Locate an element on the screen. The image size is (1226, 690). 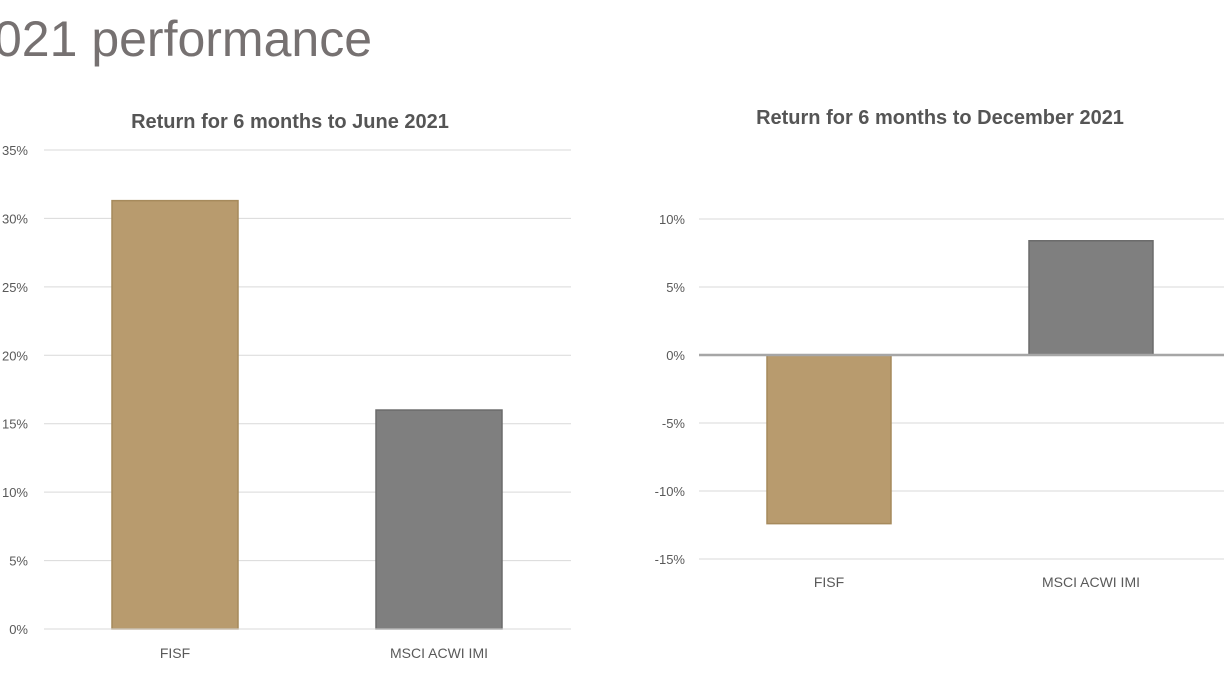
y-tick-label: -15% is located at coordinates (670, 559).